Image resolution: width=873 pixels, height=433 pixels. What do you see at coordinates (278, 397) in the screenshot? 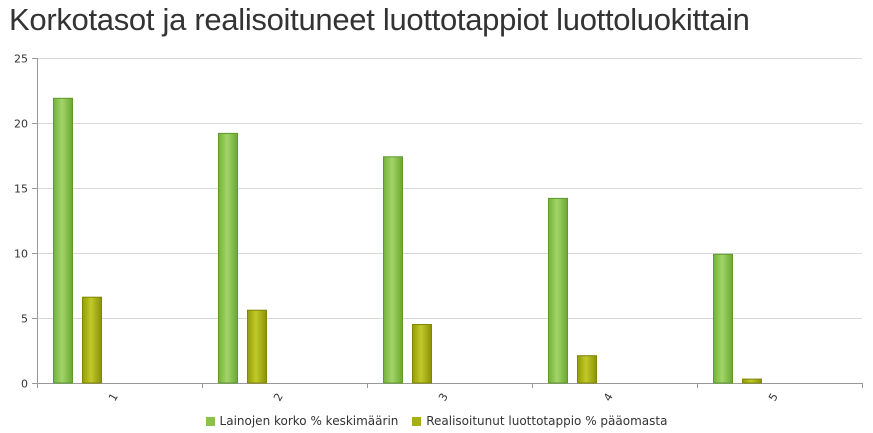
I see `x-tick-label: 2` at bounding box center [278, 397].